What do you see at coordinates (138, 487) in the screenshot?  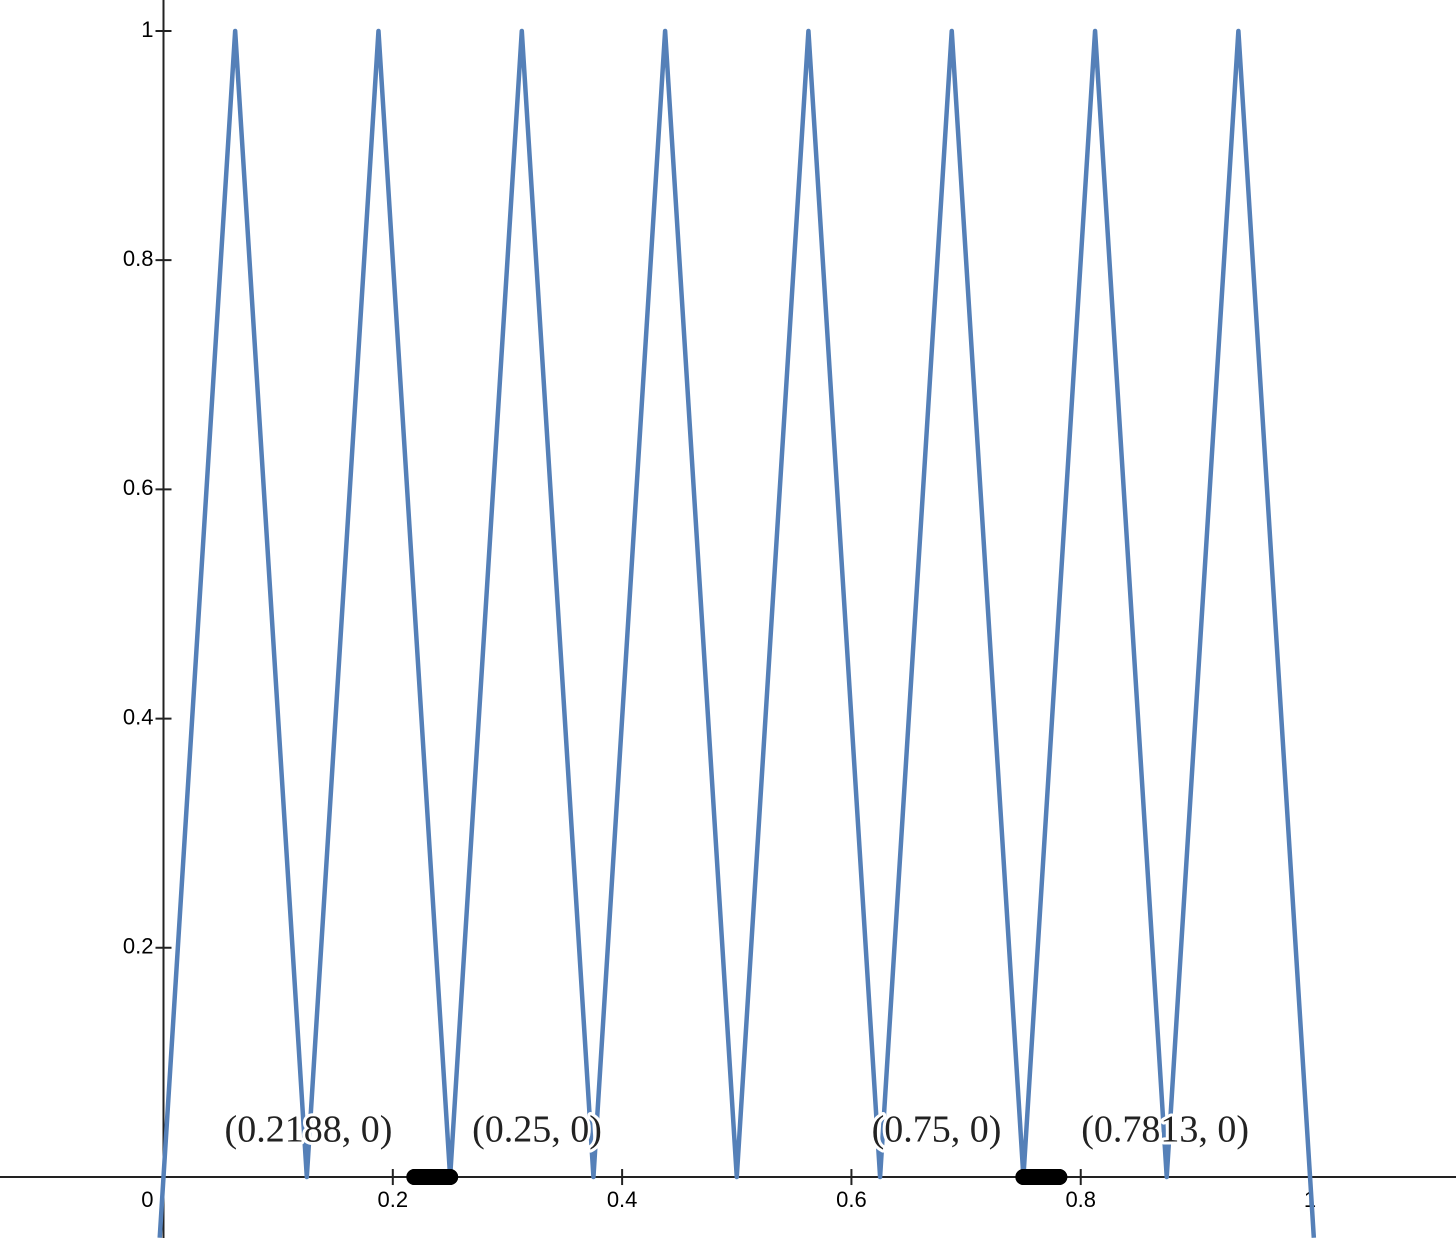 I see `y-tick-label: 0.6` at bounding box center [138, 487].